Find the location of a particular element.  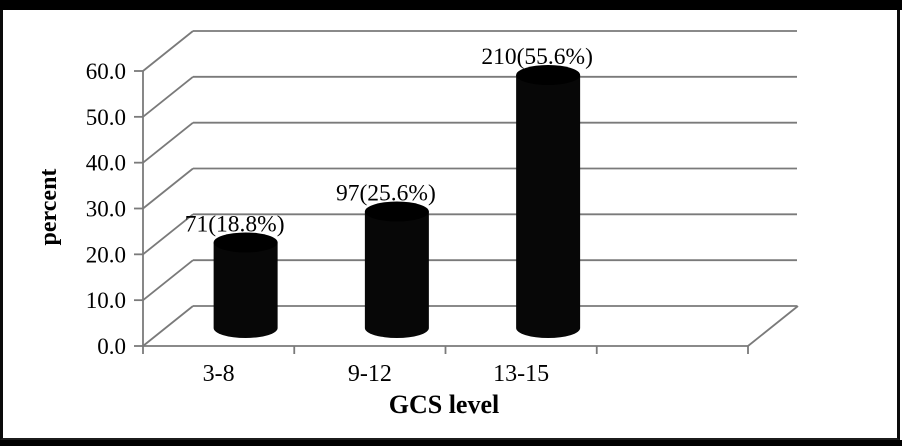

y-axis-title: percent is located at coordinates (49, 207).